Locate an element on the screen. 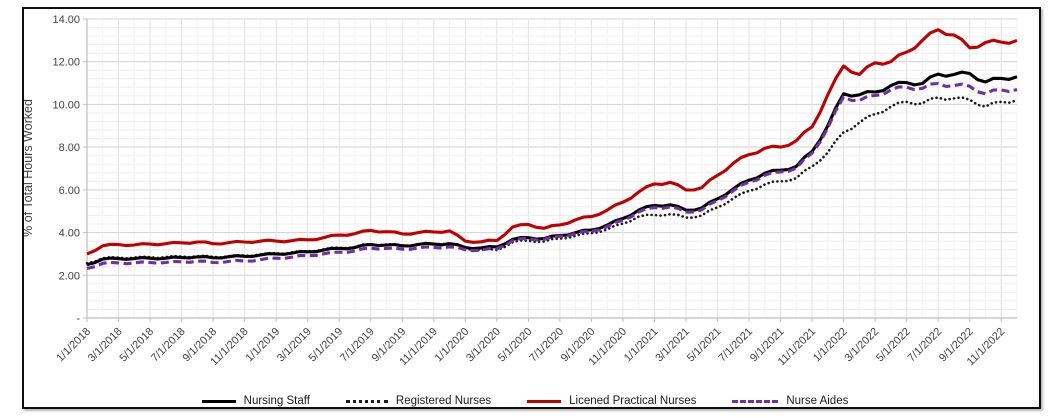 The width and height of the screenshot is (1050, 418). legend-label: Licened Practical Nurses is located at coordinates (633, 401).